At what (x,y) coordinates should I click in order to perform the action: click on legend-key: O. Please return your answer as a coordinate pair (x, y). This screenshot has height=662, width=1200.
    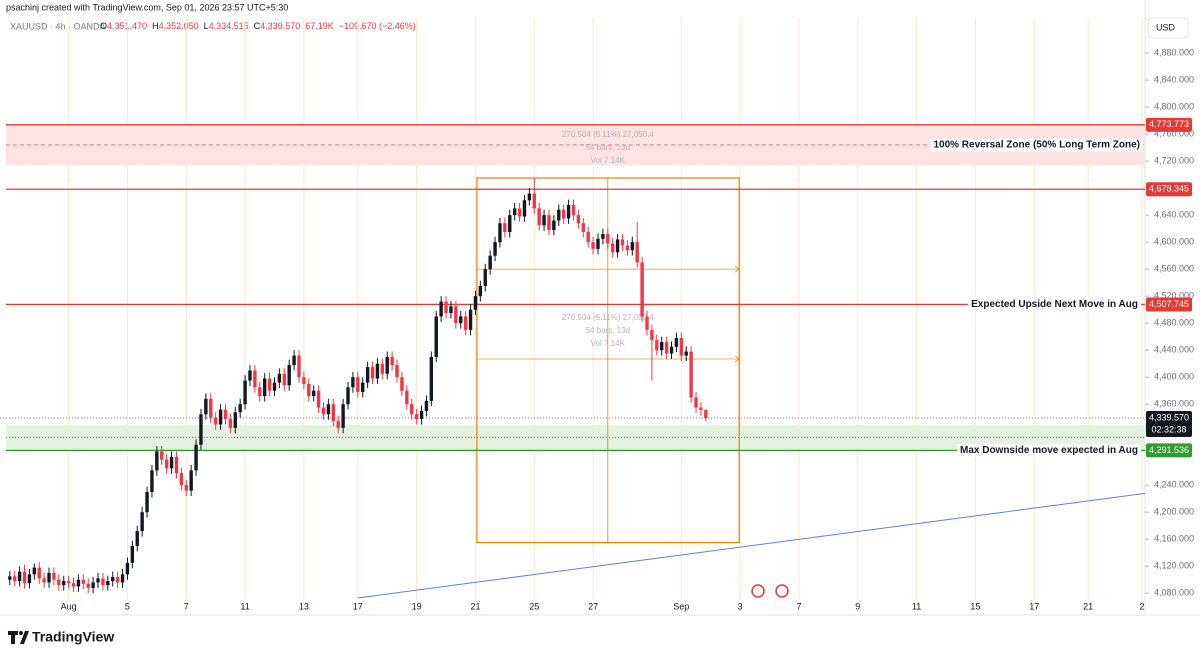
    Looking at the image, I should click on (103, 26).